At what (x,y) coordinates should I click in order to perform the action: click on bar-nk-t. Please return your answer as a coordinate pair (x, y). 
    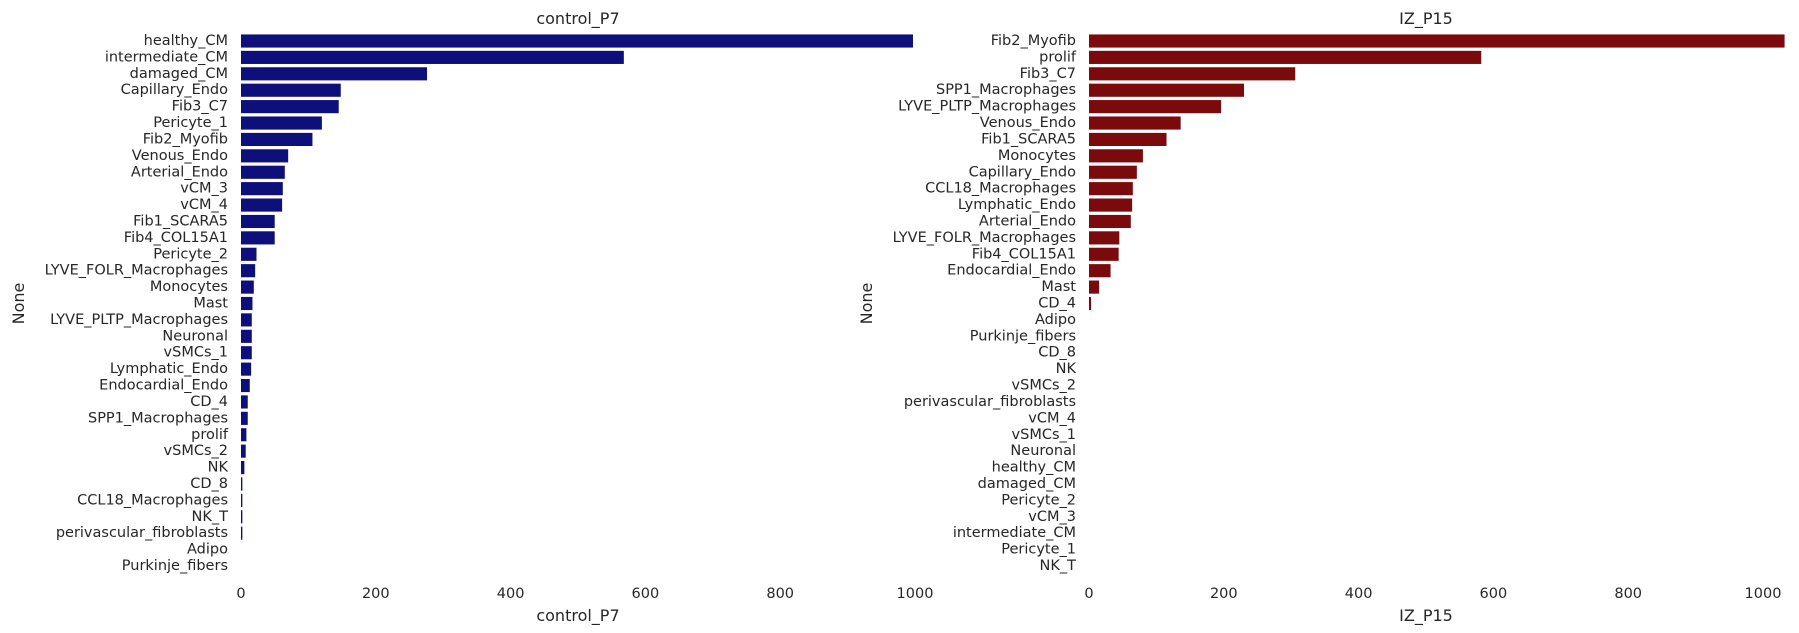
    Looking at the image, I should click on (242, 517).